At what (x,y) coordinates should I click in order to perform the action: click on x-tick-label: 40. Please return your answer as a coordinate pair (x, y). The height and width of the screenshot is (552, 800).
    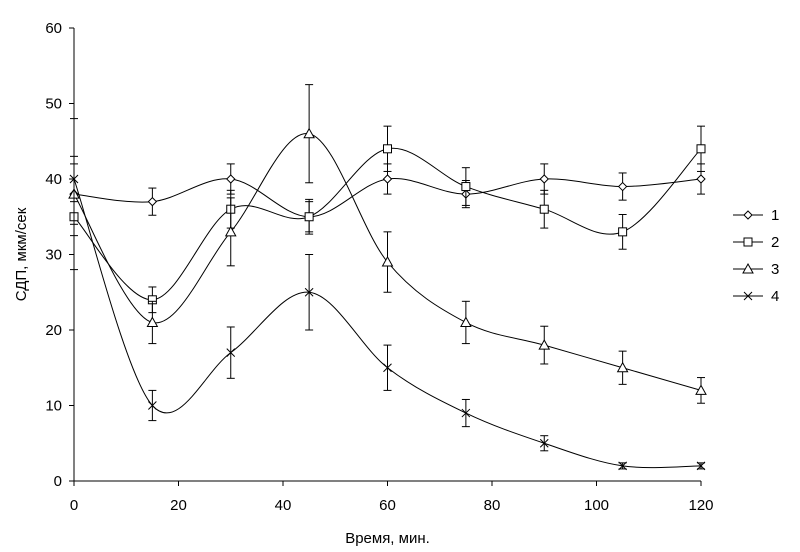
    Looking at the image, I should click on (283, 505).